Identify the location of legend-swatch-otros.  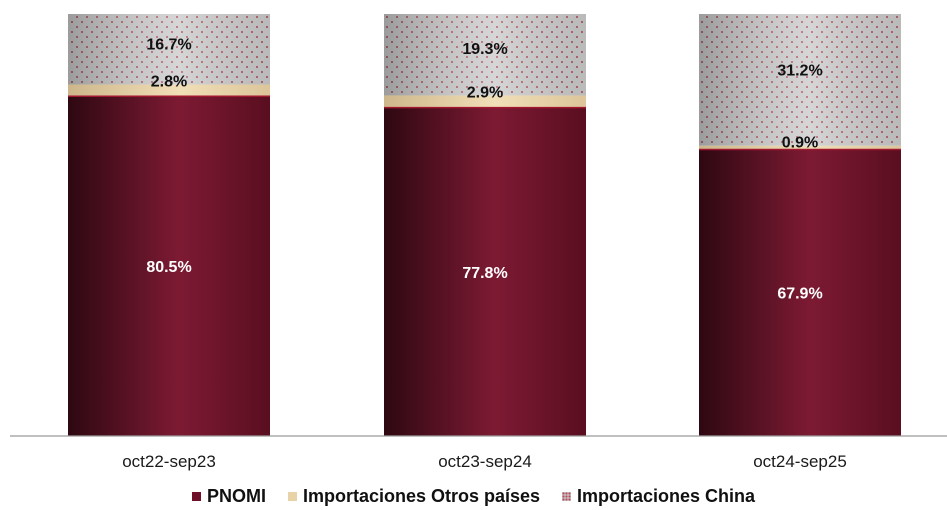
(292, 496).